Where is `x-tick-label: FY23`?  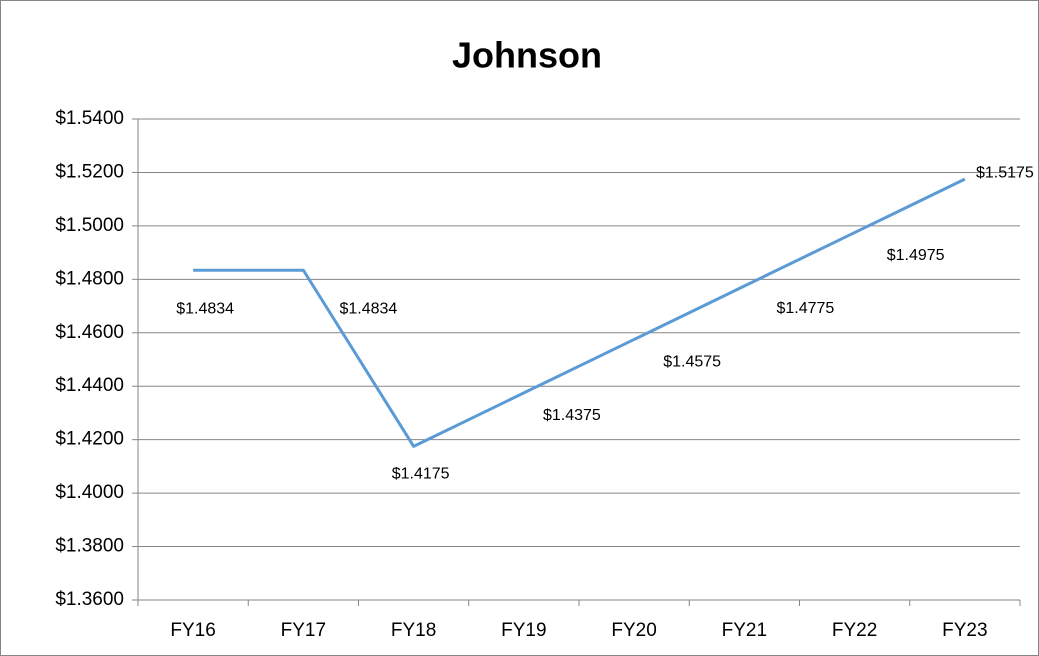
x-tick-label: FY23 is located at coordinates (964, 630).